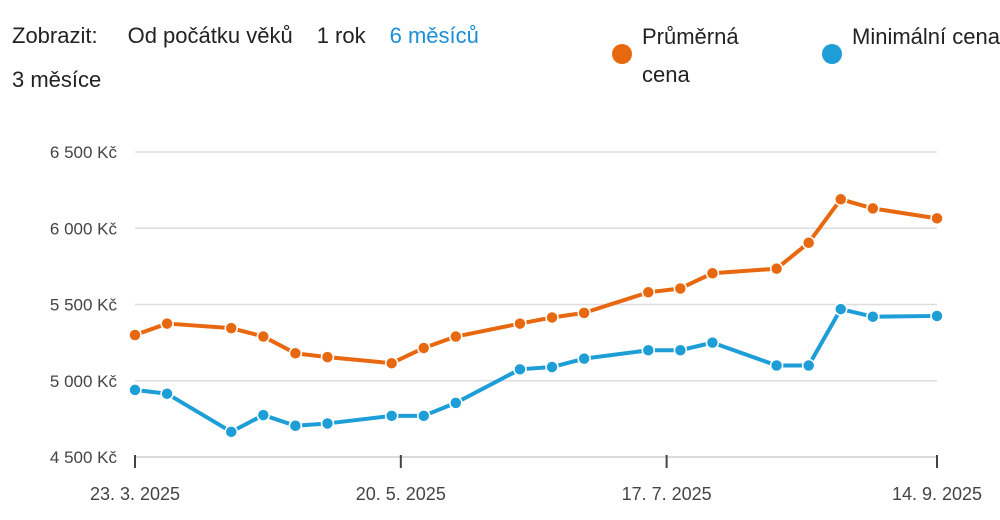 This screenshot has width=1000, height=520. I want to click on x-tick-label: 17. 7. 2025, so click(667, 494).